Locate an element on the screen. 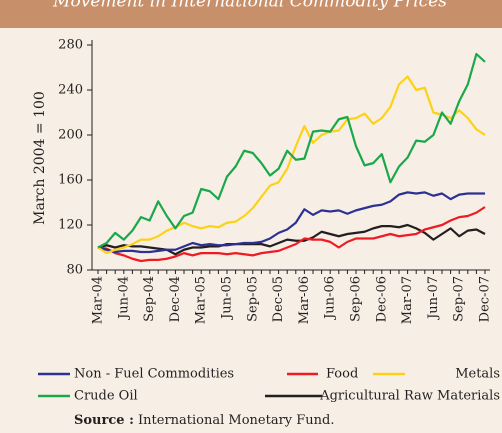  source: Source : International Monetary Fund. is located at coordinates (204, 420).